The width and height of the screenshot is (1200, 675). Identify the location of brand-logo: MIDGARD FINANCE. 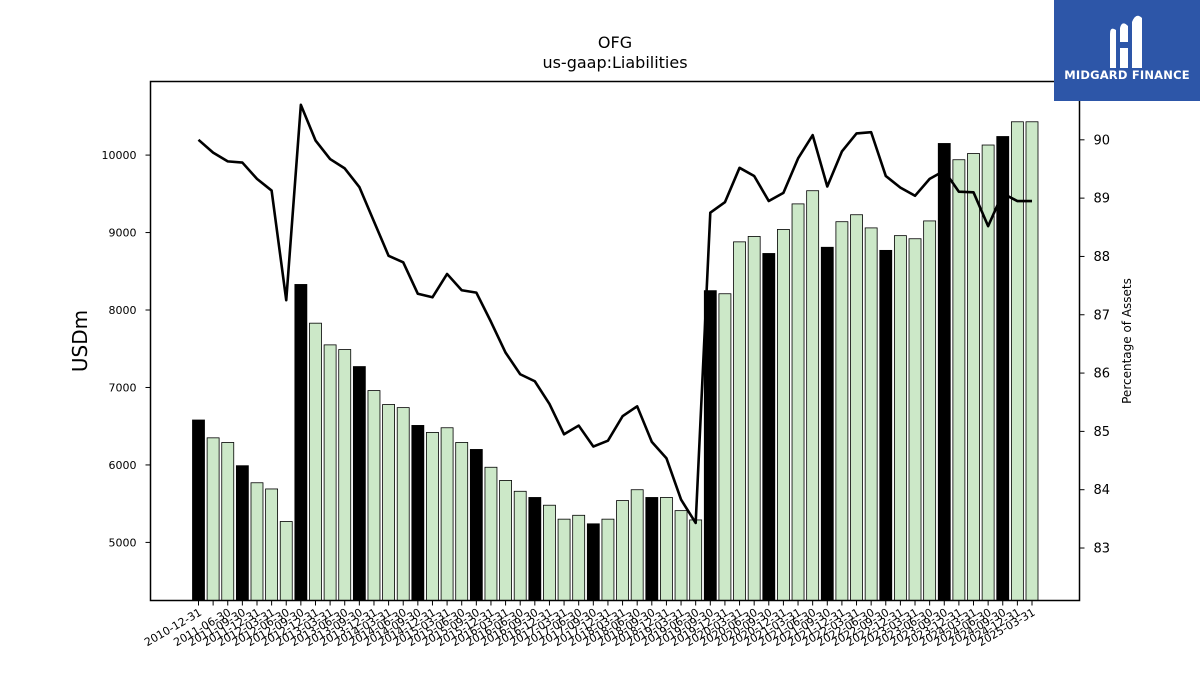
(1127, 50).